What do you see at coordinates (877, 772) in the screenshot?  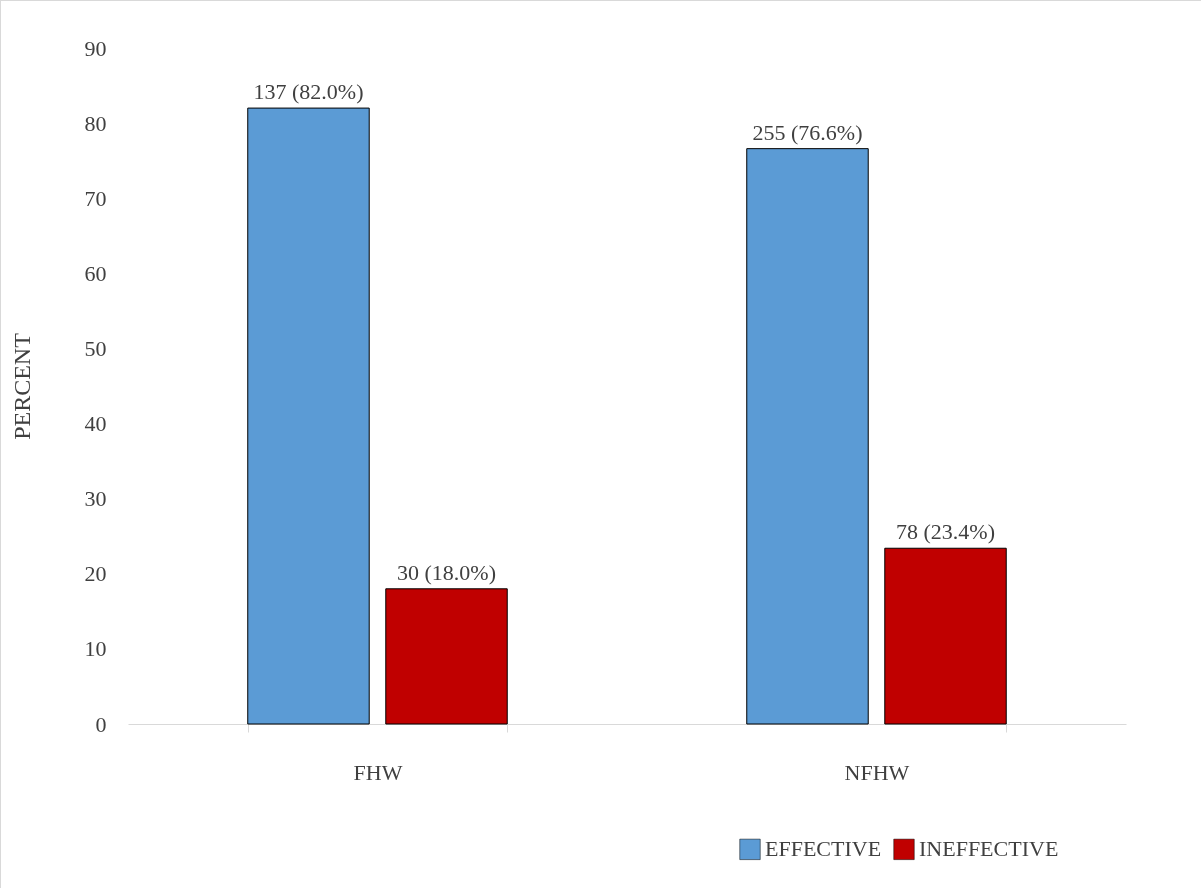 I see `x-tick-label: NFHW` at bounding box center [877, 772].